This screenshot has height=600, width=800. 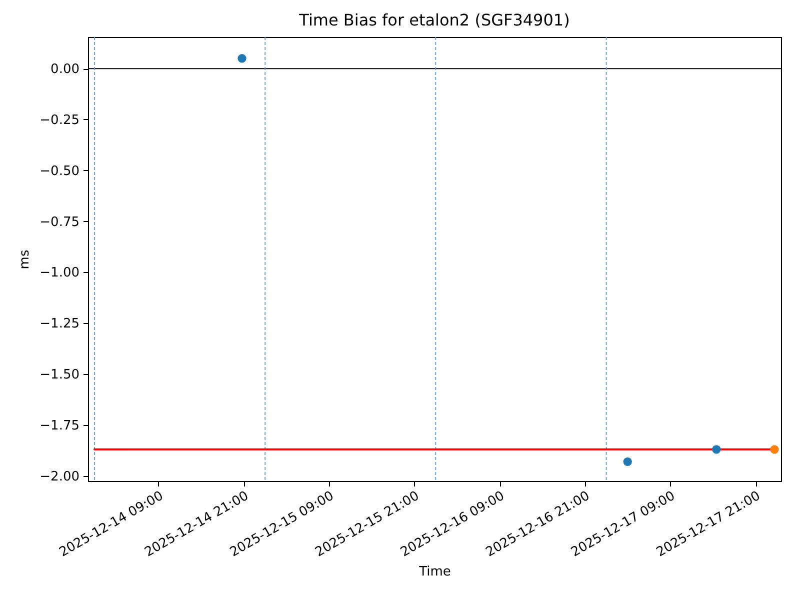 I want to click on y-tick-label: −2.00, so click(x=60, y=476).